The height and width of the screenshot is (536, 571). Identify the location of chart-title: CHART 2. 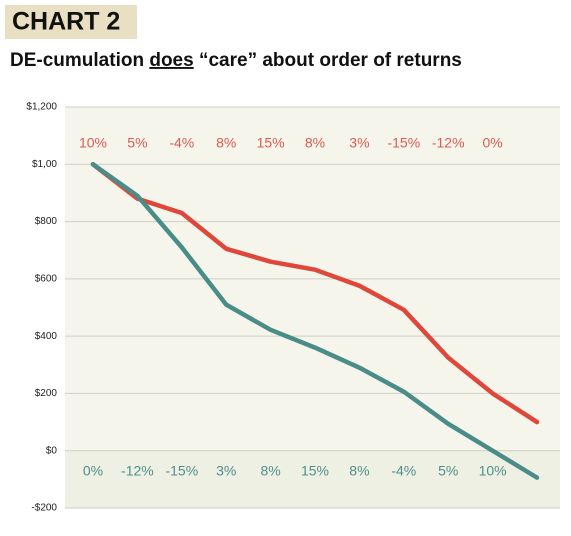
(66, 22).